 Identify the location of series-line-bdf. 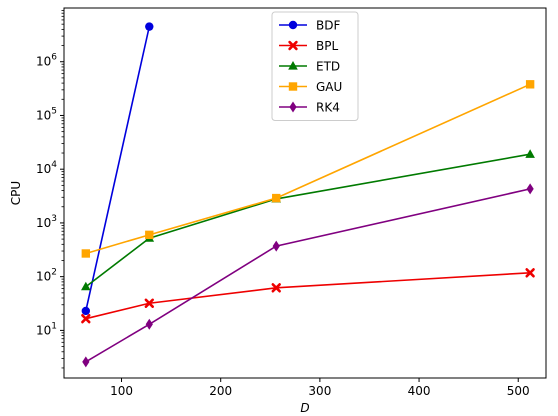
(118, 169).